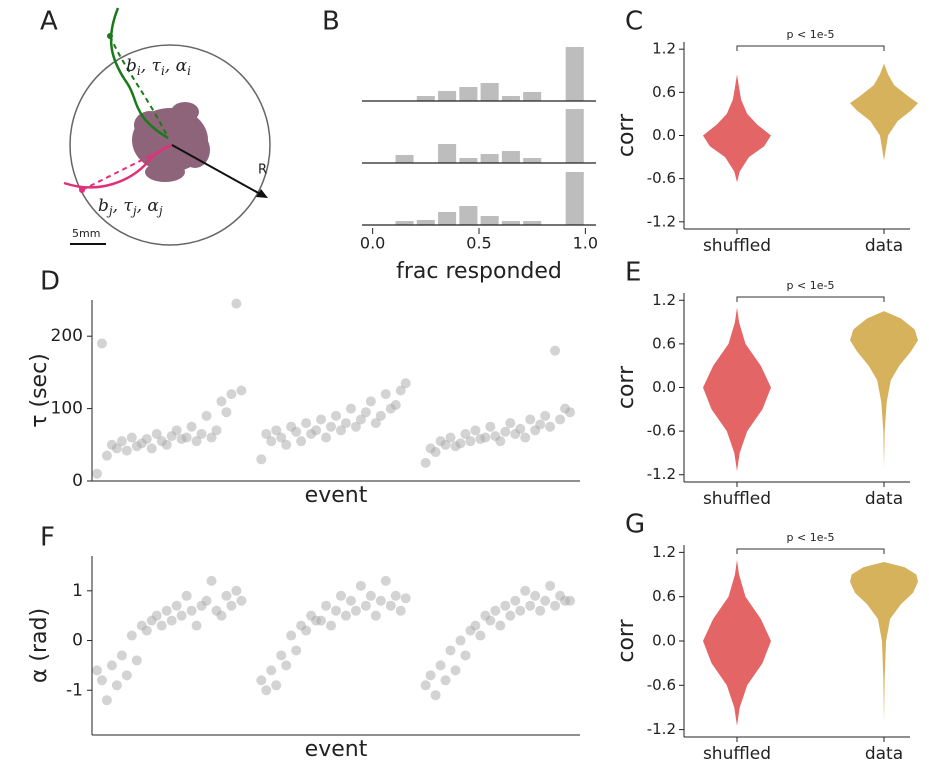 The height and width of the screenshot is (764, 929). What do you see at coordinates (661, 178) in the screenshot?
I see `y-tick-label: -0.6` at bounding box center [661, 178].